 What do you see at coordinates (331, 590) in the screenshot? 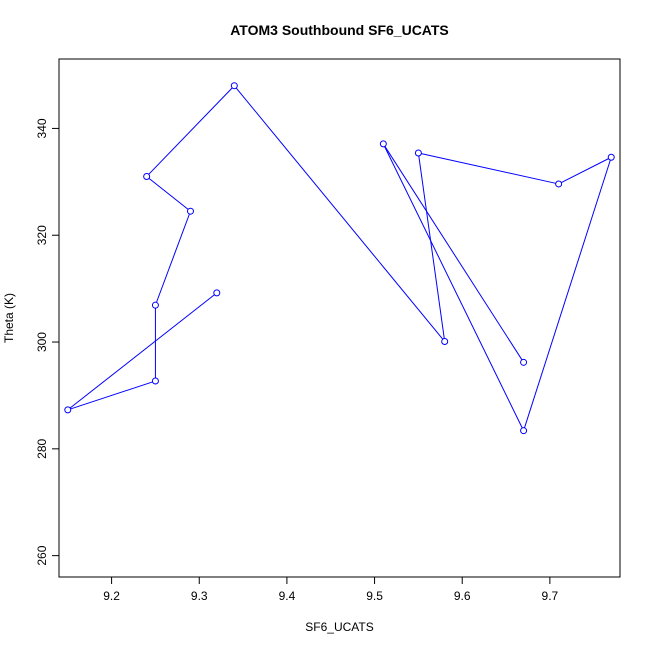
I see `x-axis: 9.2 9.3 9.4 9.5 9.6 9.7` at bounding box center [331, 590].